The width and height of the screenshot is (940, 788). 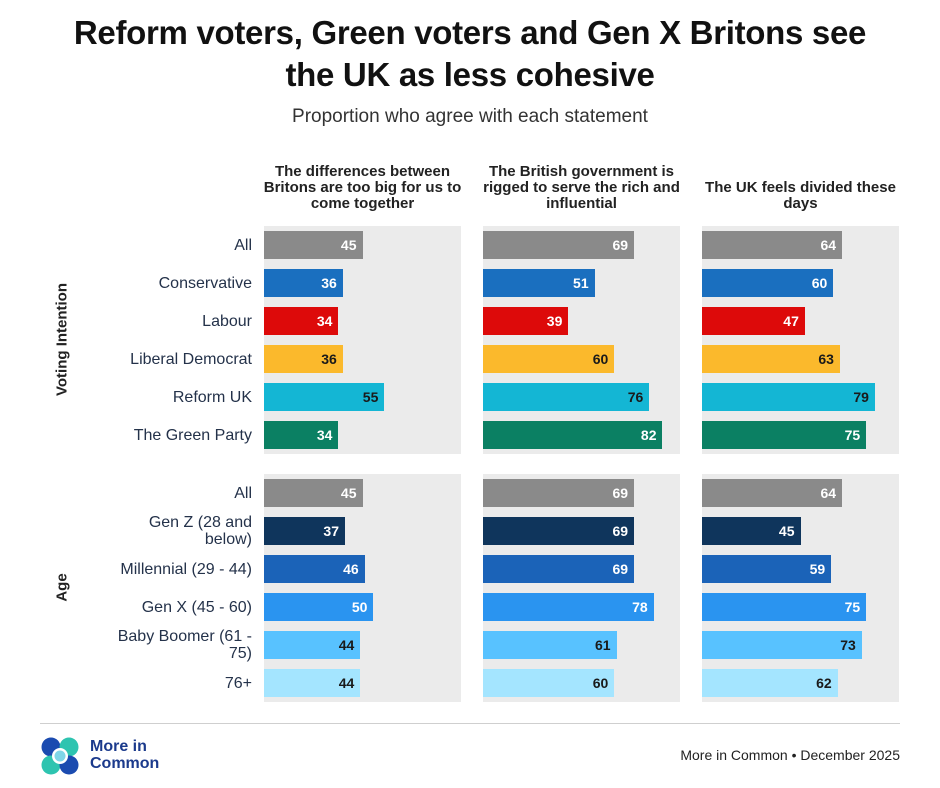 I want to click on data-label: 59, so click(x=817, y=569).